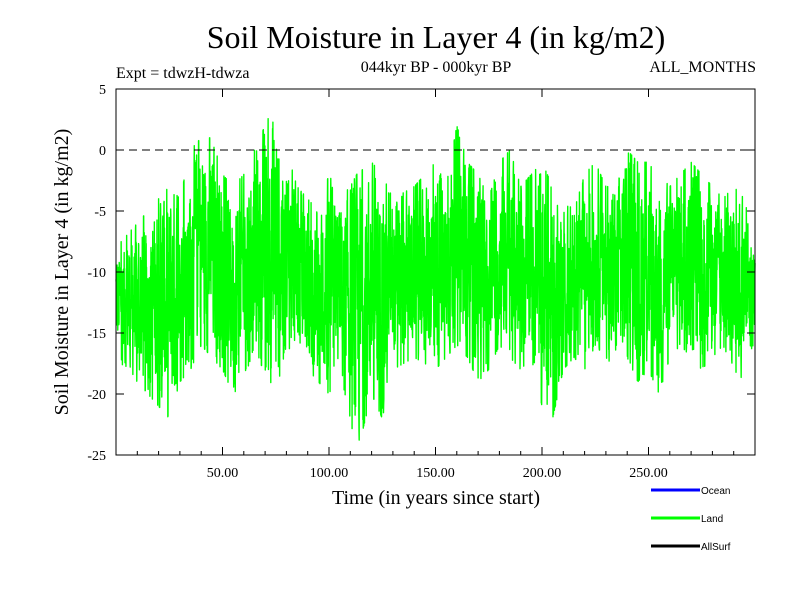  Describe the element at coordinates (702, 67) in the screenshot. I see `months-label: ALL_MONTHS` at that location.